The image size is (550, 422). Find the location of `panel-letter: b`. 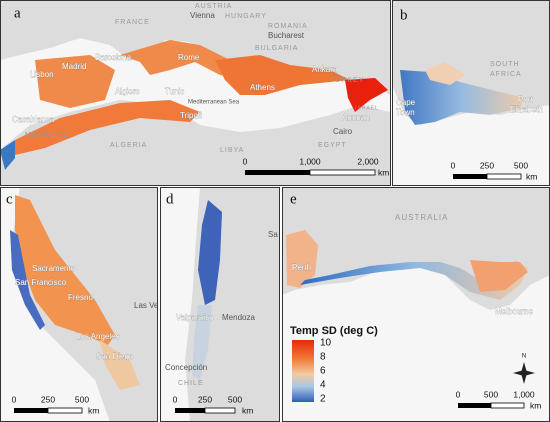

panel-letter: b is located at coordinates (404, 15).